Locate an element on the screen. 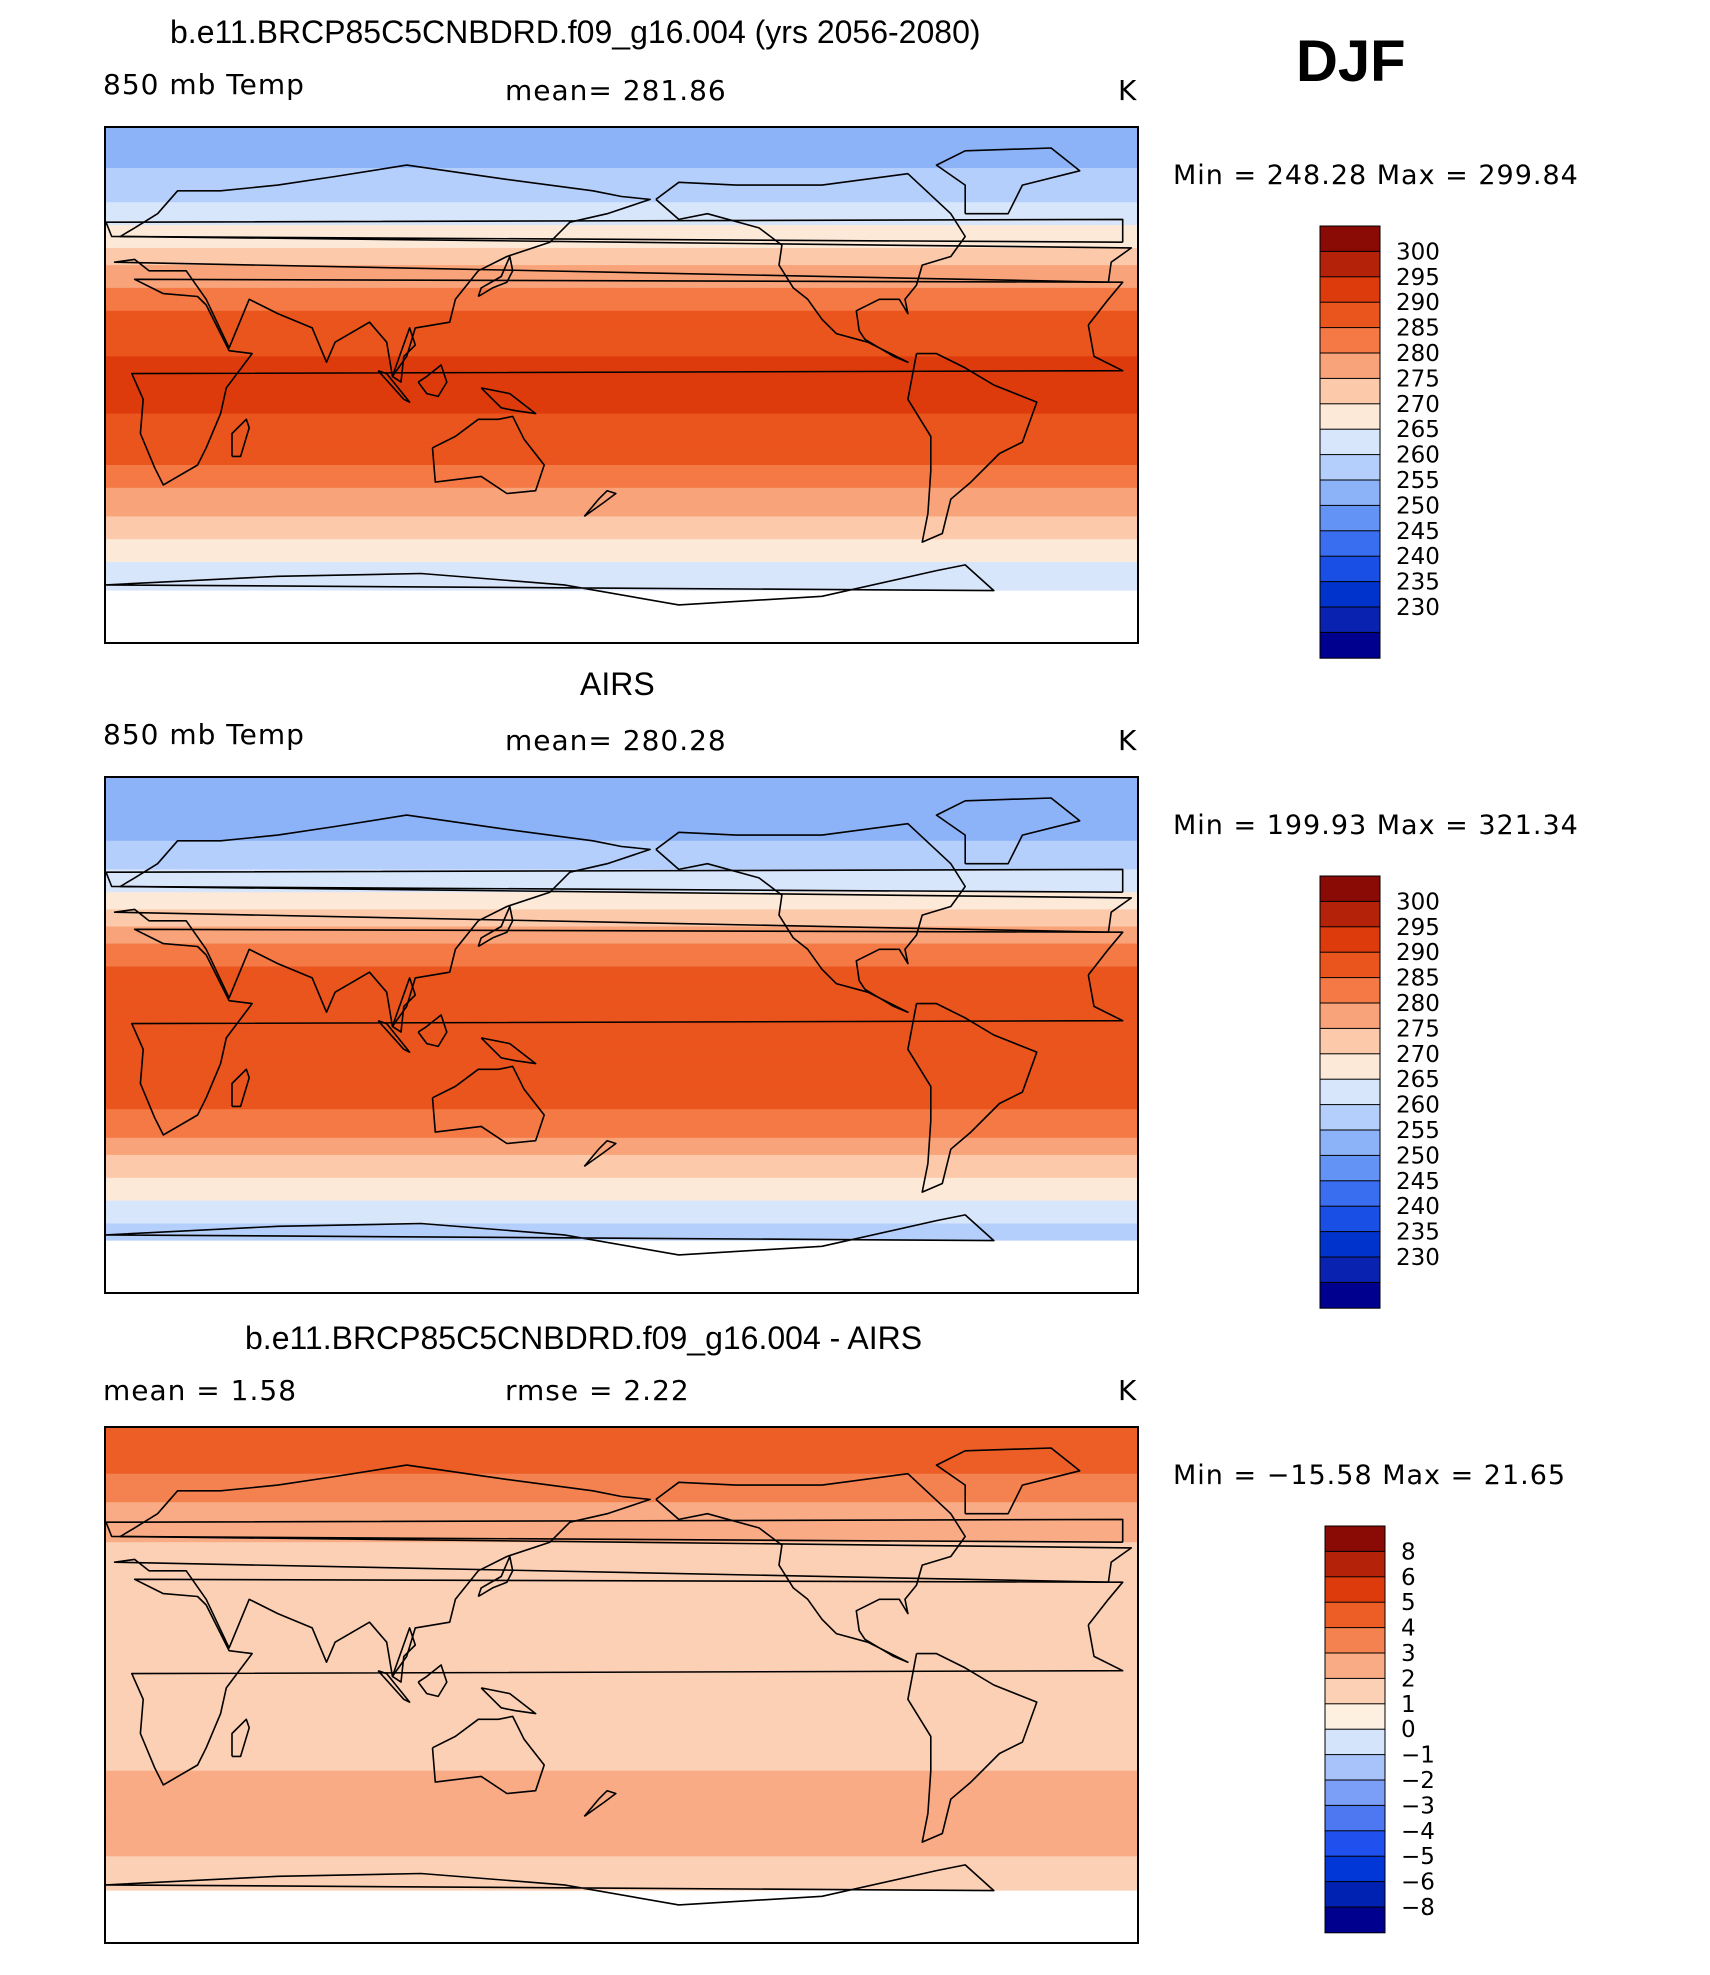 This screenshot has height=1975, width=1710. colorbar-label: 2 is located at coordinates (1408, 1679).